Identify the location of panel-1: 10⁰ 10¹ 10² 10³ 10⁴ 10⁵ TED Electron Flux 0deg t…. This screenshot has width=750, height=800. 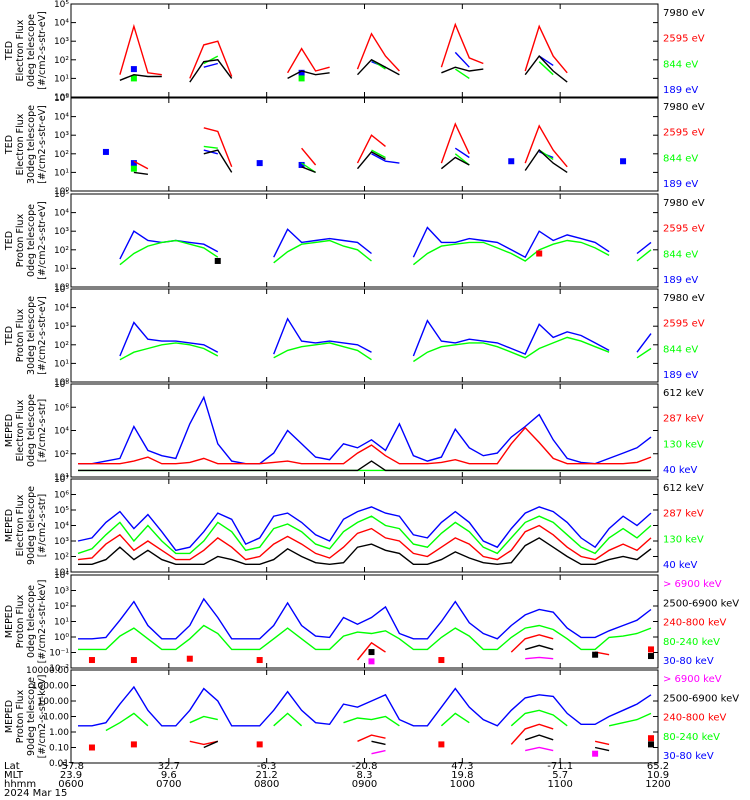
(354, 51).